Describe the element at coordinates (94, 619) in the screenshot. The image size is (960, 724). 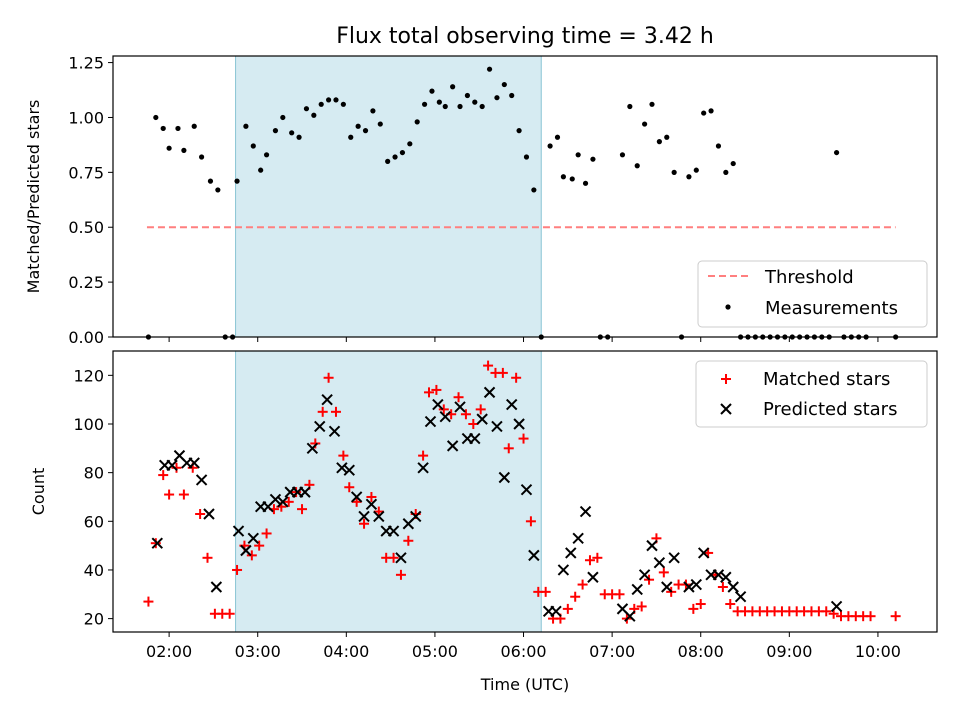
I see `y-tick-label: 20` at that location.